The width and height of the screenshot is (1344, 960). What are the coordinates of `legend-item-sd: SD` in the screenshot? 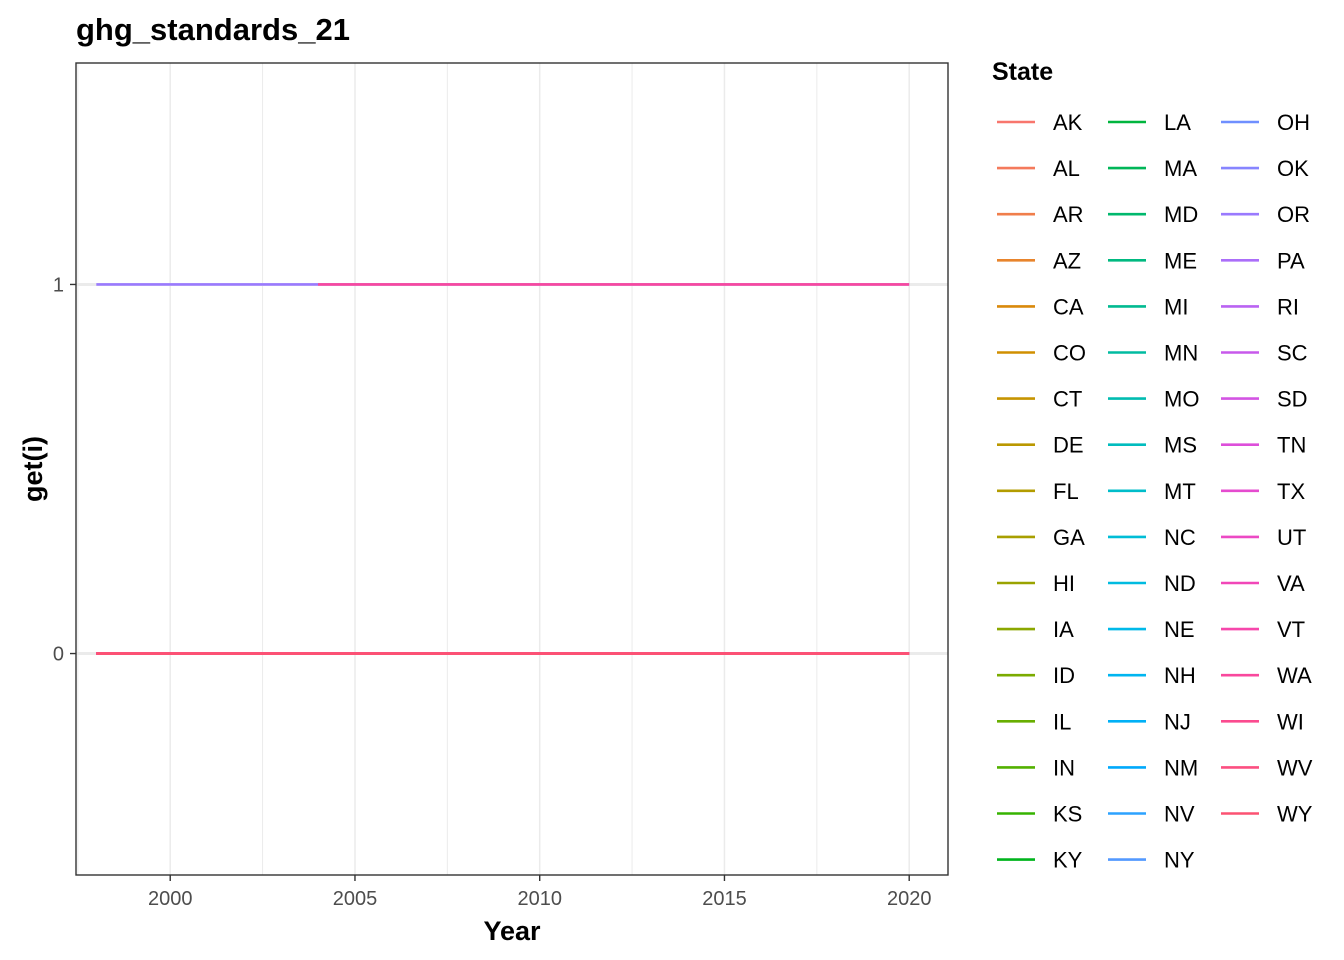 It's located at (1264, 399).